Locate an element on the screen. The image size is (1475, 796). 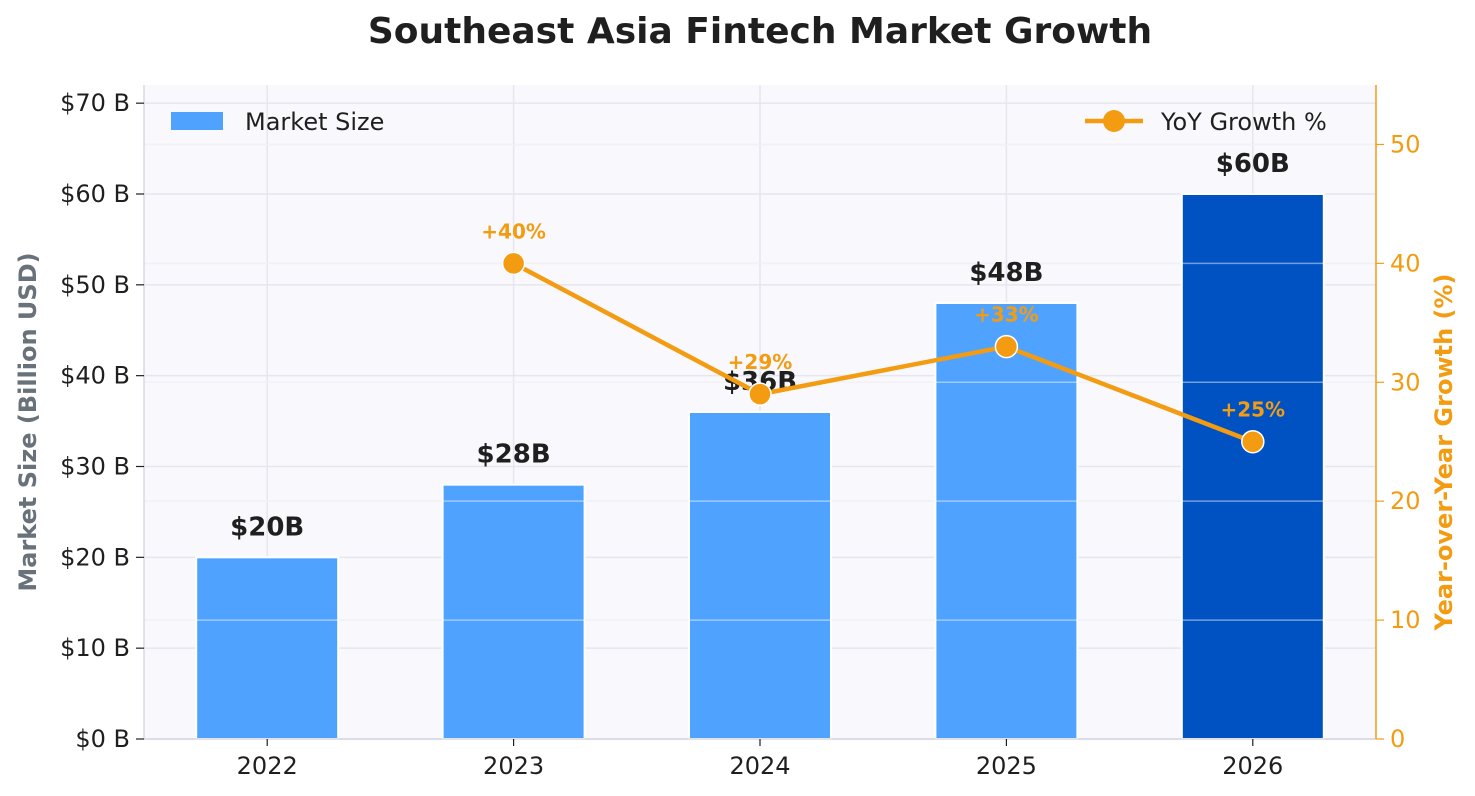
x-tick-label-2025: 2025 is located at coordinates (1006, 766).